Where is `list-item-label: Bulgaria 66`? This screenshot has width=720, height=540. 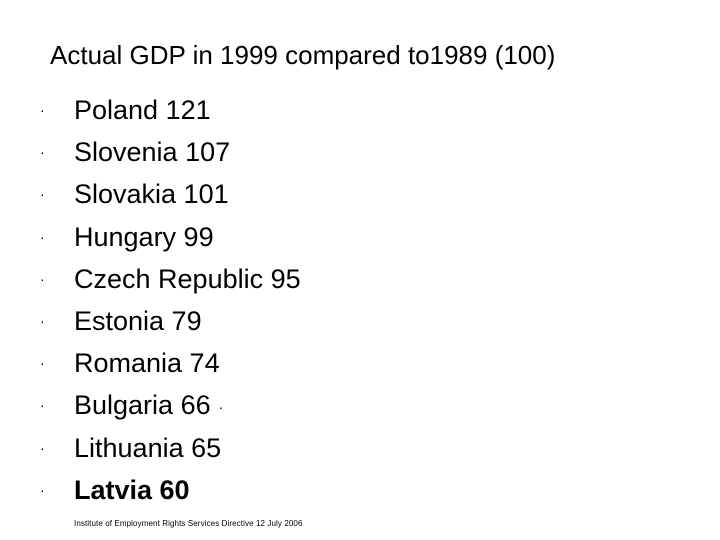
list-item-label: Bulgaria 66 is located at coordinates (142, 405).